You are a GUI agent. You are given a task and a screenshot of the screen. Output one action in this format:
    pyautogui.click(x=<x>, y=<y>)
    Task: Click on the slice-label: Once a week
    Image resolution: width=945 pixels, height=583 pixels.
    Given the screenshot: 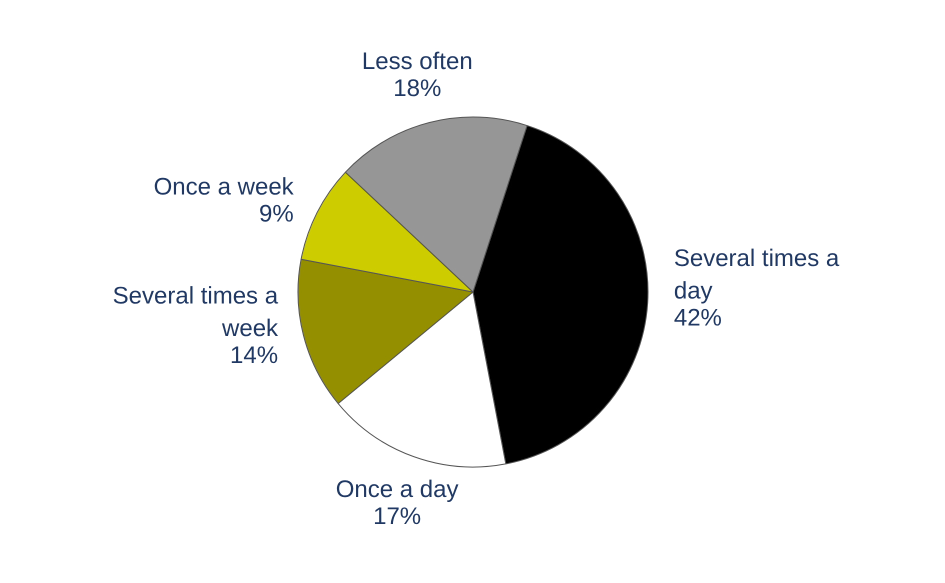 What is the action you would take?
    pyautogui.click(x=224, y=187)
    